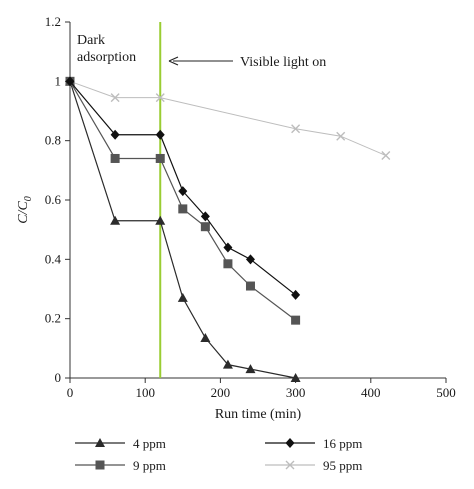 Image resolution: width=474 pixels, height=489 pixels. I want to click on legend-label: 95 ppm, so click(342, 465).